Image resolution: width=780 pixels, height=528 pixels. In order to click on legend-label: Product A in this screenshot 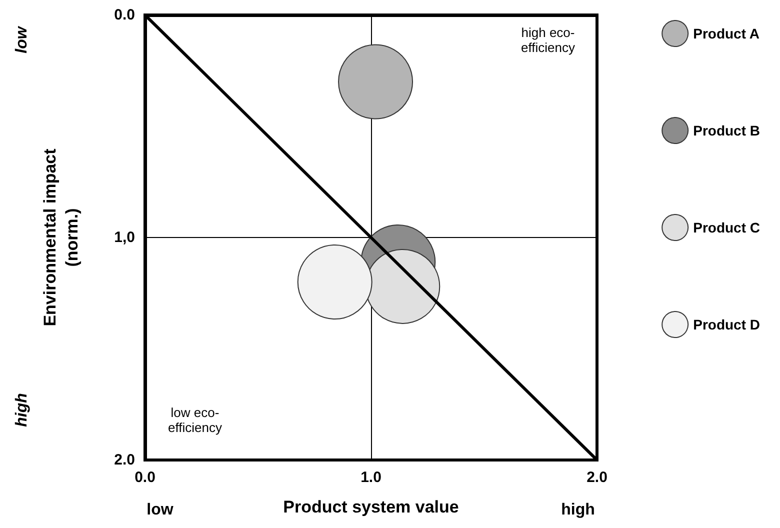, I will do `click(726, 34)`.